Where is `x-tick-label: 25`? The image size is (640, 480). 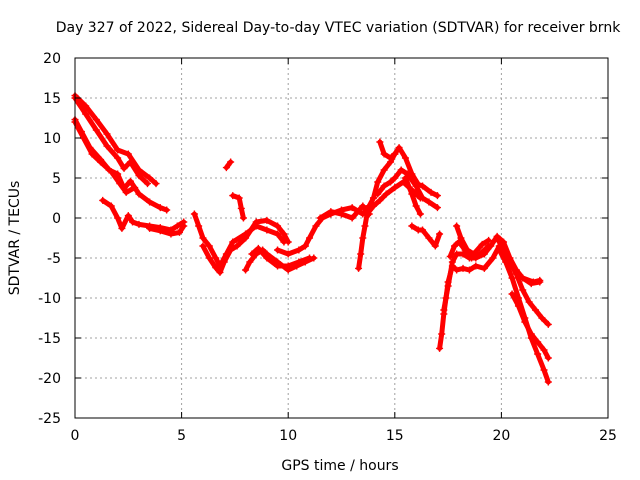 x-tick-label: 25 is located at coordinates (608, 436).